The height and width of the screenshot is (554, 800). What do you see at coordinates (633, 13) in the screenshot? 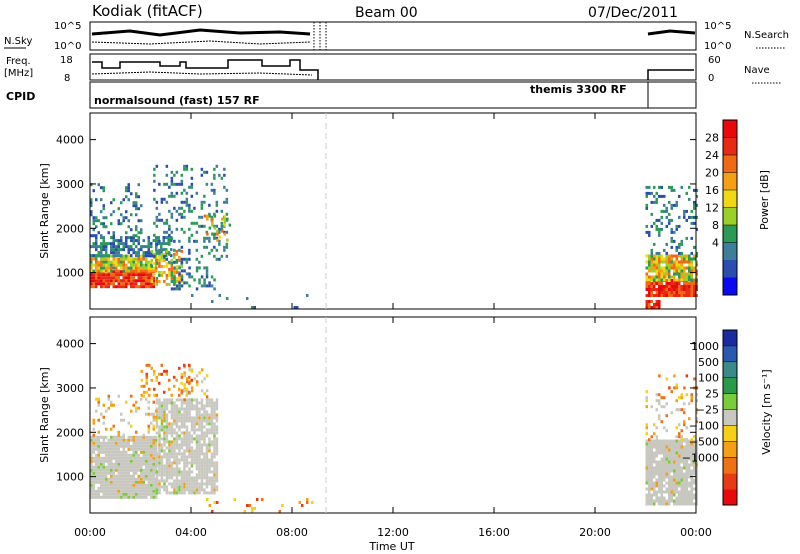
I see `date-label: 07/Dec/2011` at bounding box center [633, 13].